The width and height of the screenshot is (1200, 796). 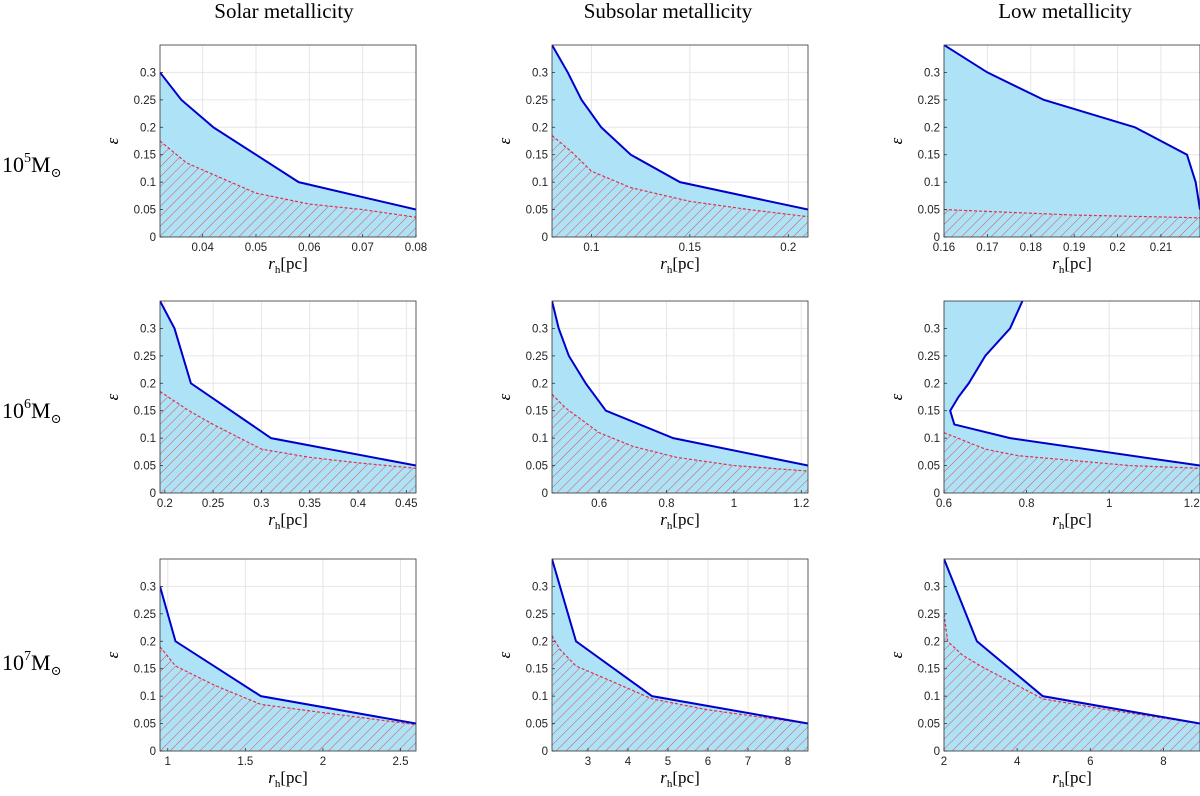 I want to click on row-label-exp: 6, so click(x=27, y=404).